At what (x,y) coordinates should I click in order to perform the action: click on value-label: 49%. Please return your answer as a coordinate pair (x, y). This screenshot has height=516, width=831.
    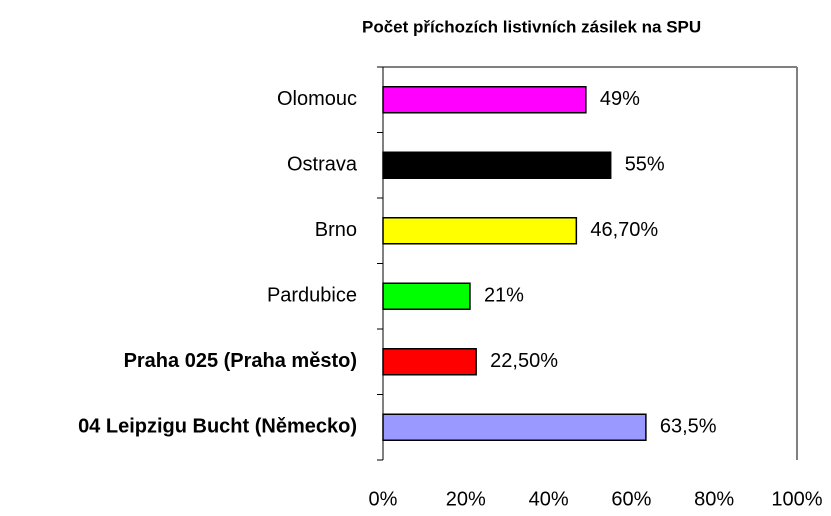
    Looking at the image, I should click on (620, 99).